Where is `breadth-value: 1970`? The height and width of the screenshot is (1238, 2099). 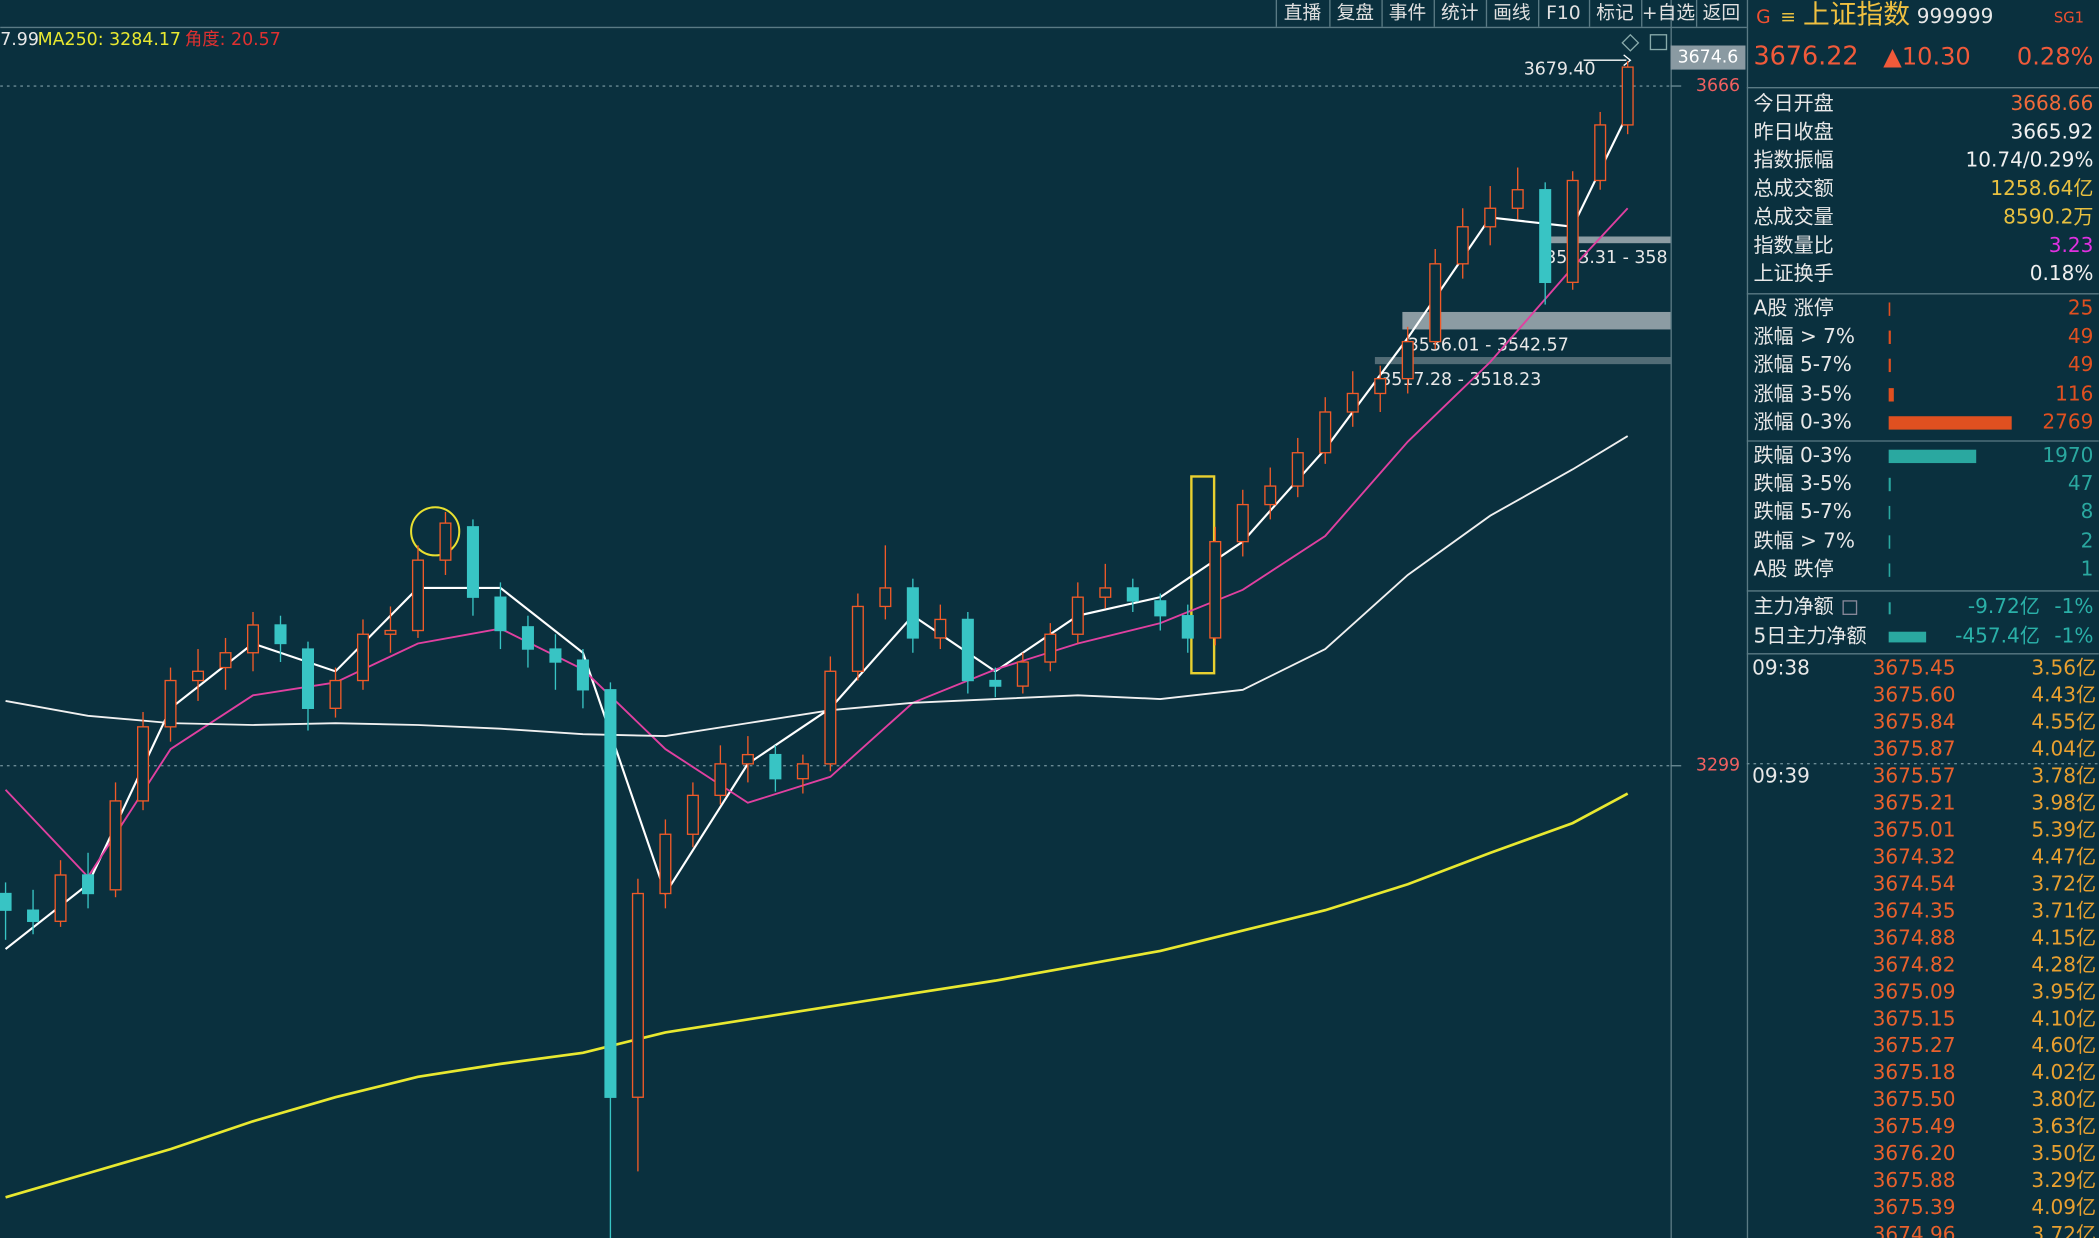
breadth-value: 1970 is located at coordinates (2067, 455).